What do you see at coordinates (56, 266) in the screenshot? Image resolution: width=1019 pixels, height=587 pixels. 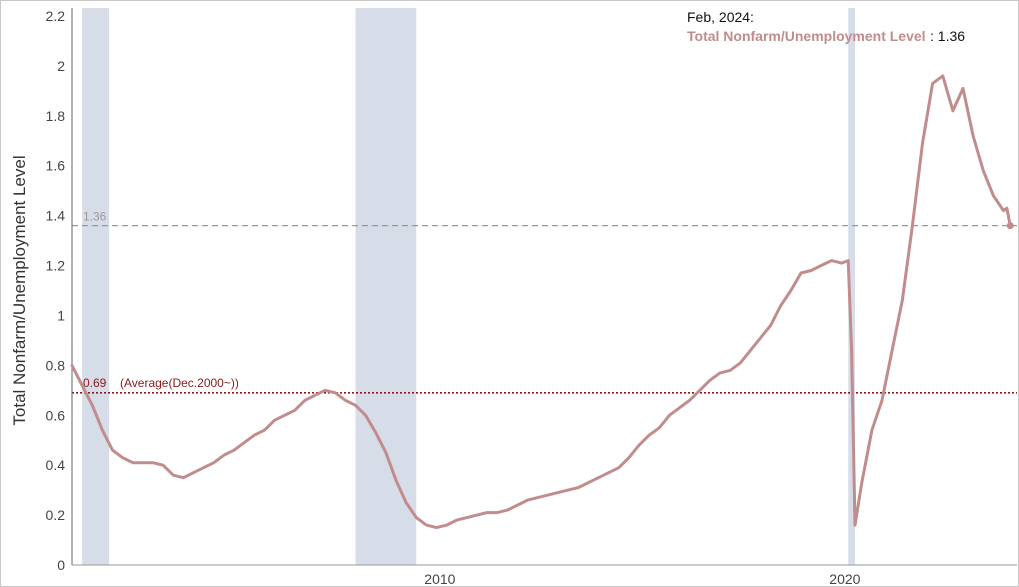 I see `y-tick-label: 1.2` at bounding box center [56, 266].